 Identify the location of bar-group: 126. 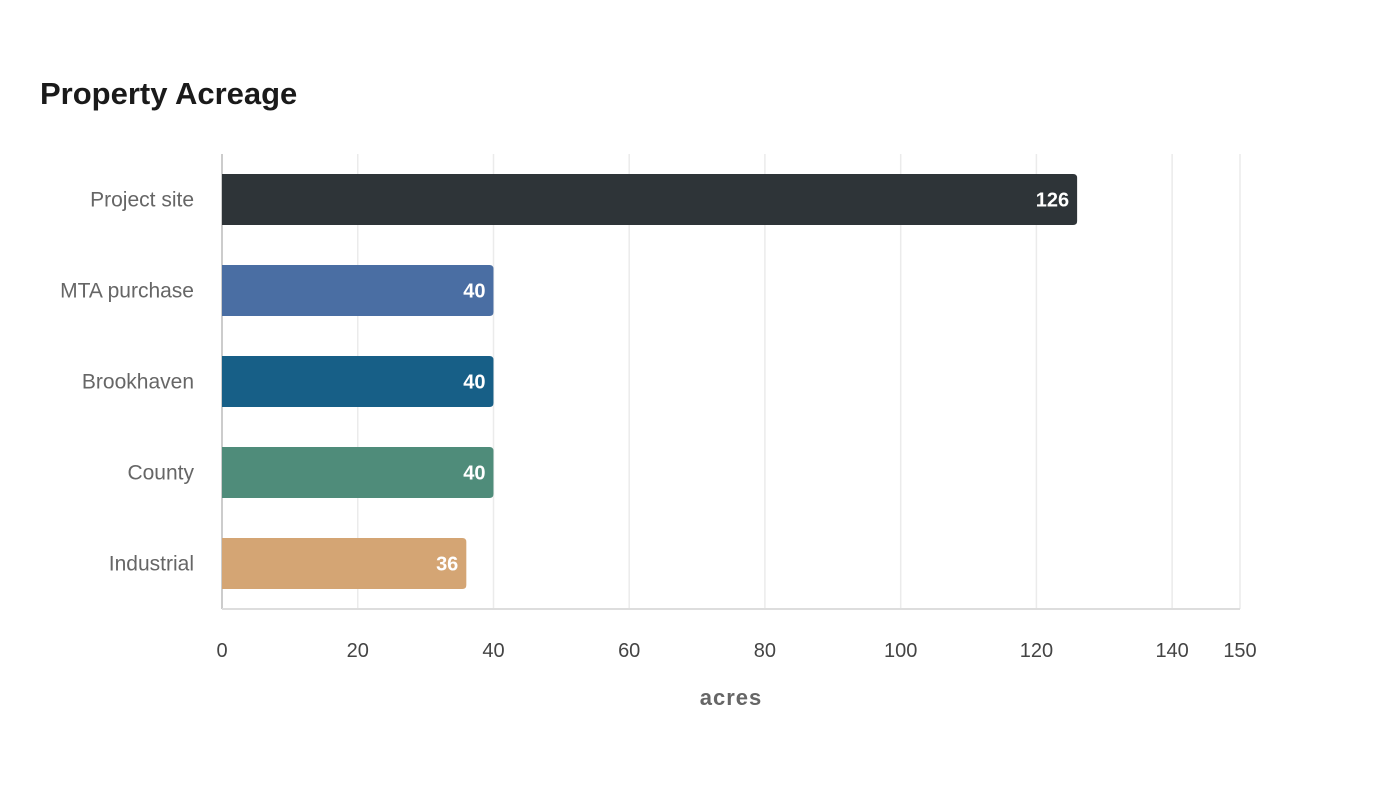
(650, 199).